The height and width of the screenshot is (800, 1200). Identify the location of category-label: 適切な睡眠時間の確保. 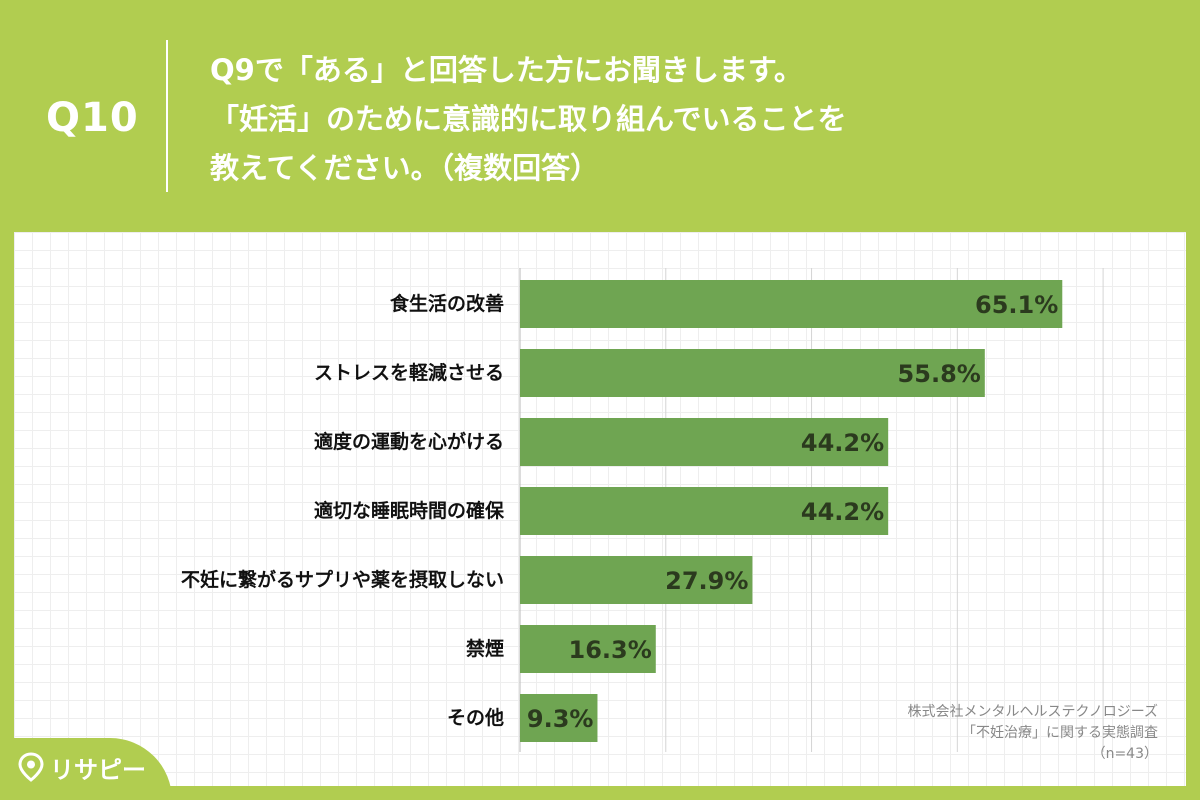
(409, 510).